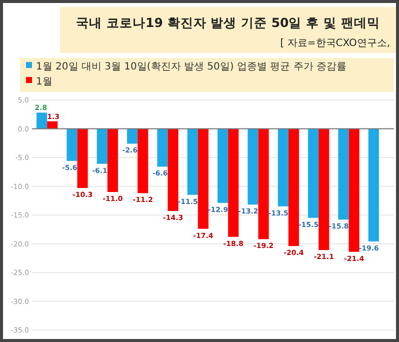 Image resolution: width=399 pixels, height=342 pixels. Describe the element at coordinates (191, 67) in the screenshot. I see `legend-label: 1월 20일 대비 3월 10일(확진자 발생 50일) 업종별 평균 주가 증감률` at that location.